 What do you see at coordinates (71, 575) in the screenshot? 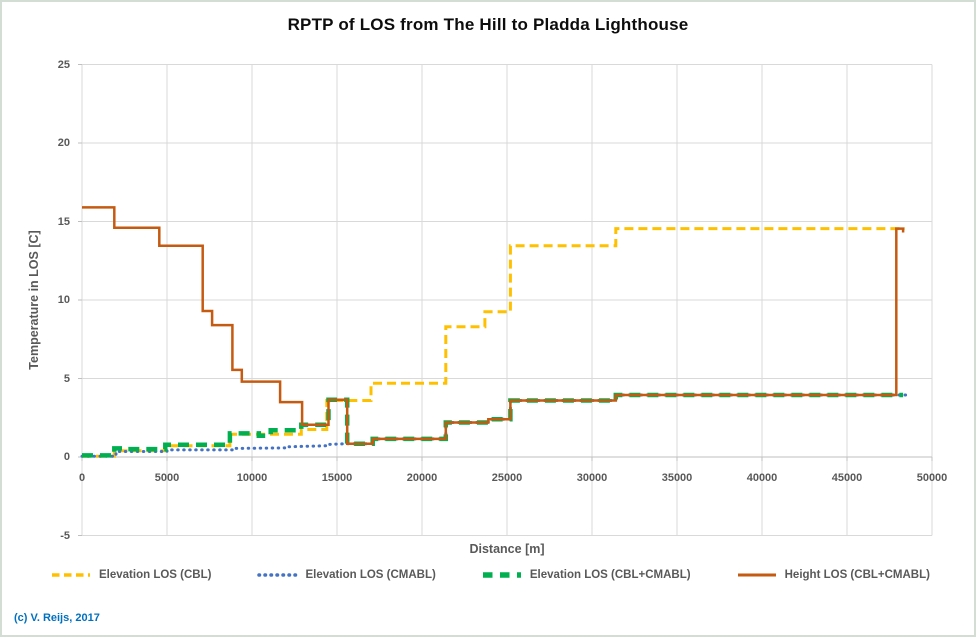
I see `legend-swatch-dash-icon` at bounding box center [71, 575].